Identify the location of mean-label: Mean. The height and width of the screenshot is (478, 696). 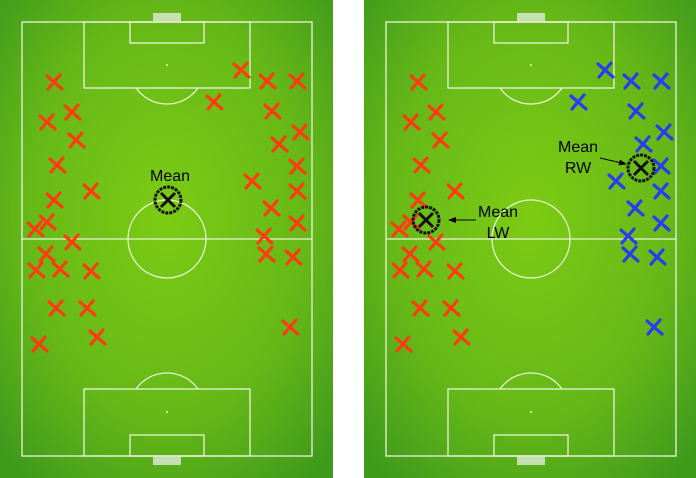
(170, 176).